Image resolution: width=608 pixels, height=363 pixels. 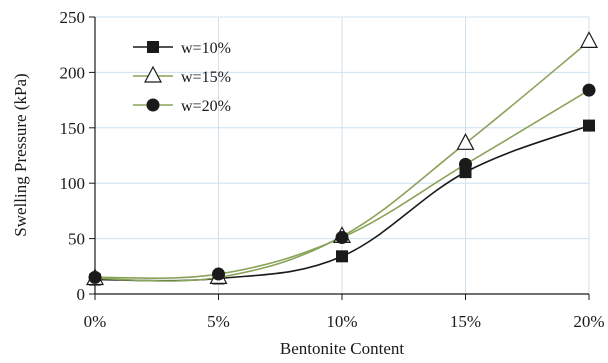 I want to click on legend-layer: w=10% w=15% w=20%, so click(x=182, y=77).